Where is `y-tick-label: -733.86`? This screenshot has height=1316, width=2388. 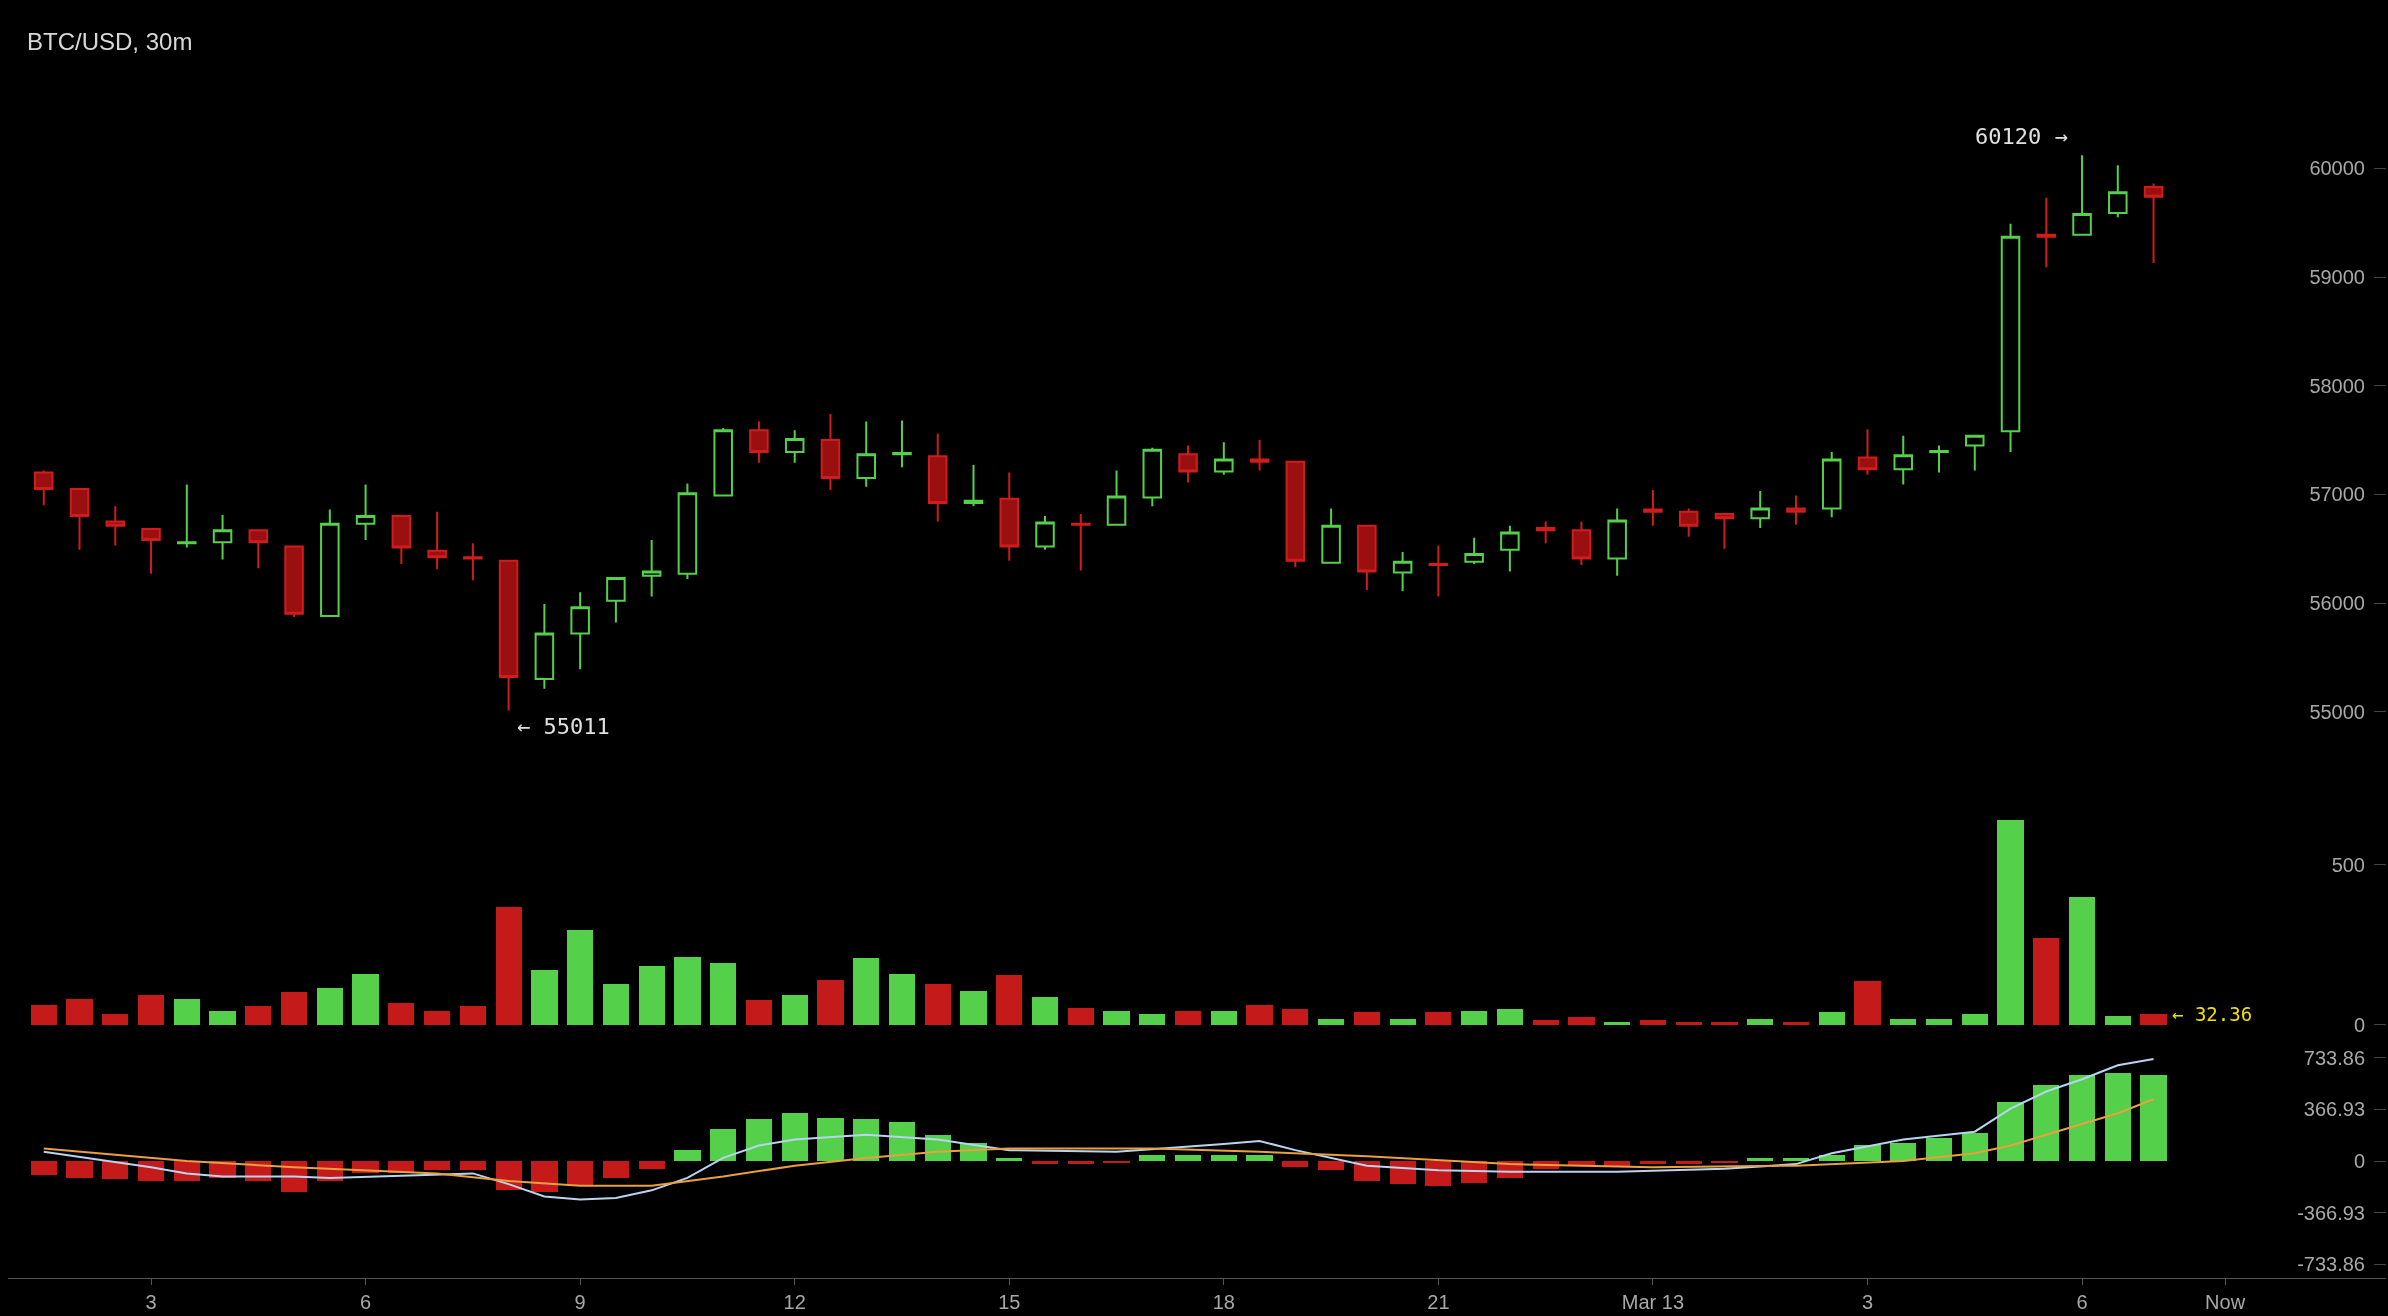
y-tick-label: -733.86 is located at coordinates (2331, 1264).